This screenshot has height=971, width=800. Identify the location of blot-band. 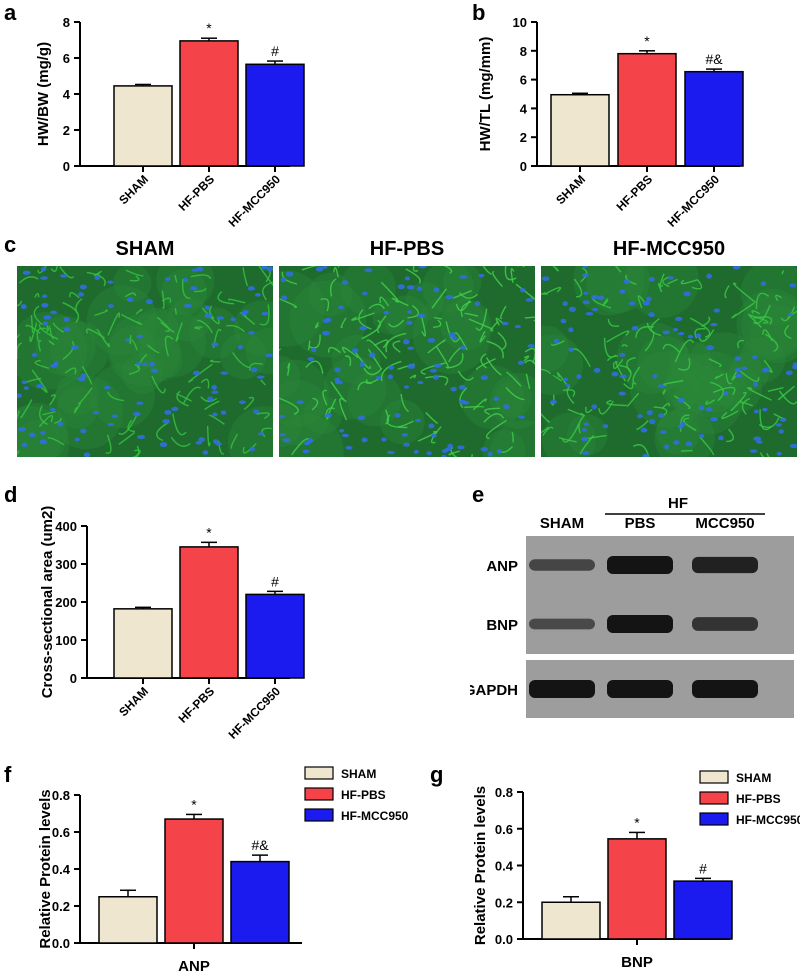
(725, 689).